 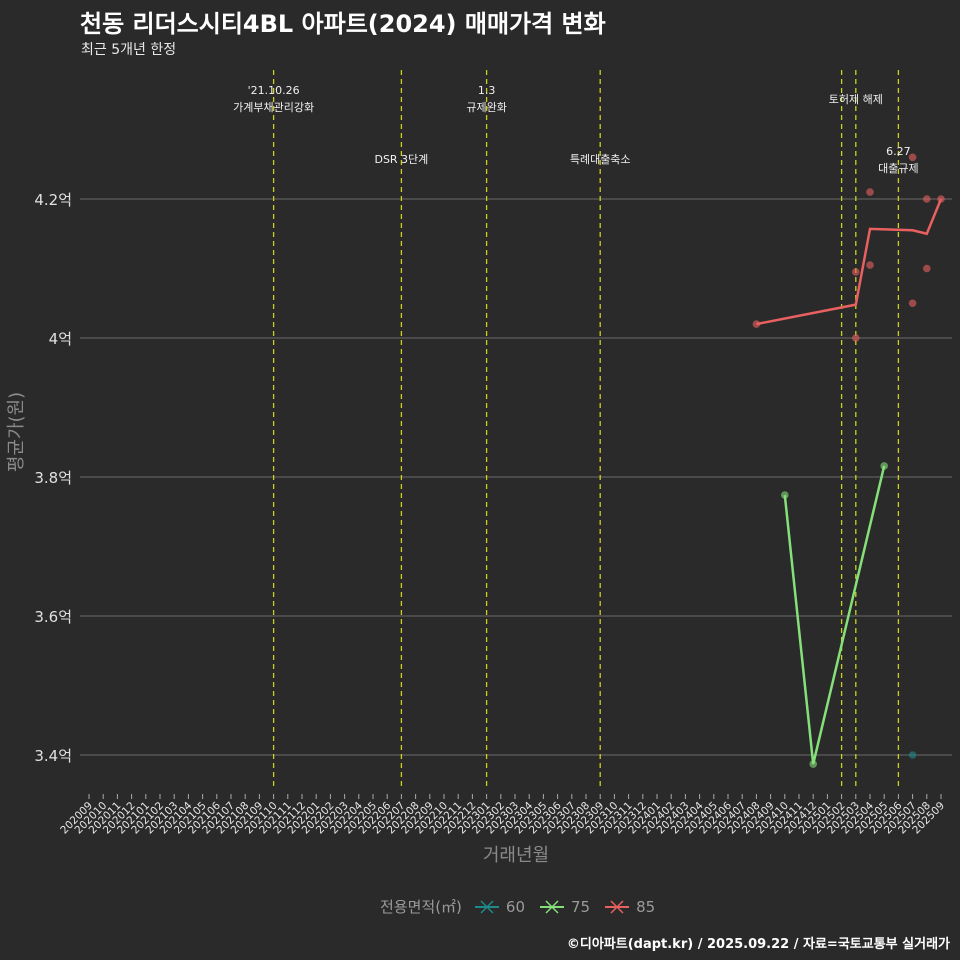 What do you see at coordinates (53, 200) in the screenshot?
I see `y-tick-label: 4.2억` at bounding box center [53, 200].